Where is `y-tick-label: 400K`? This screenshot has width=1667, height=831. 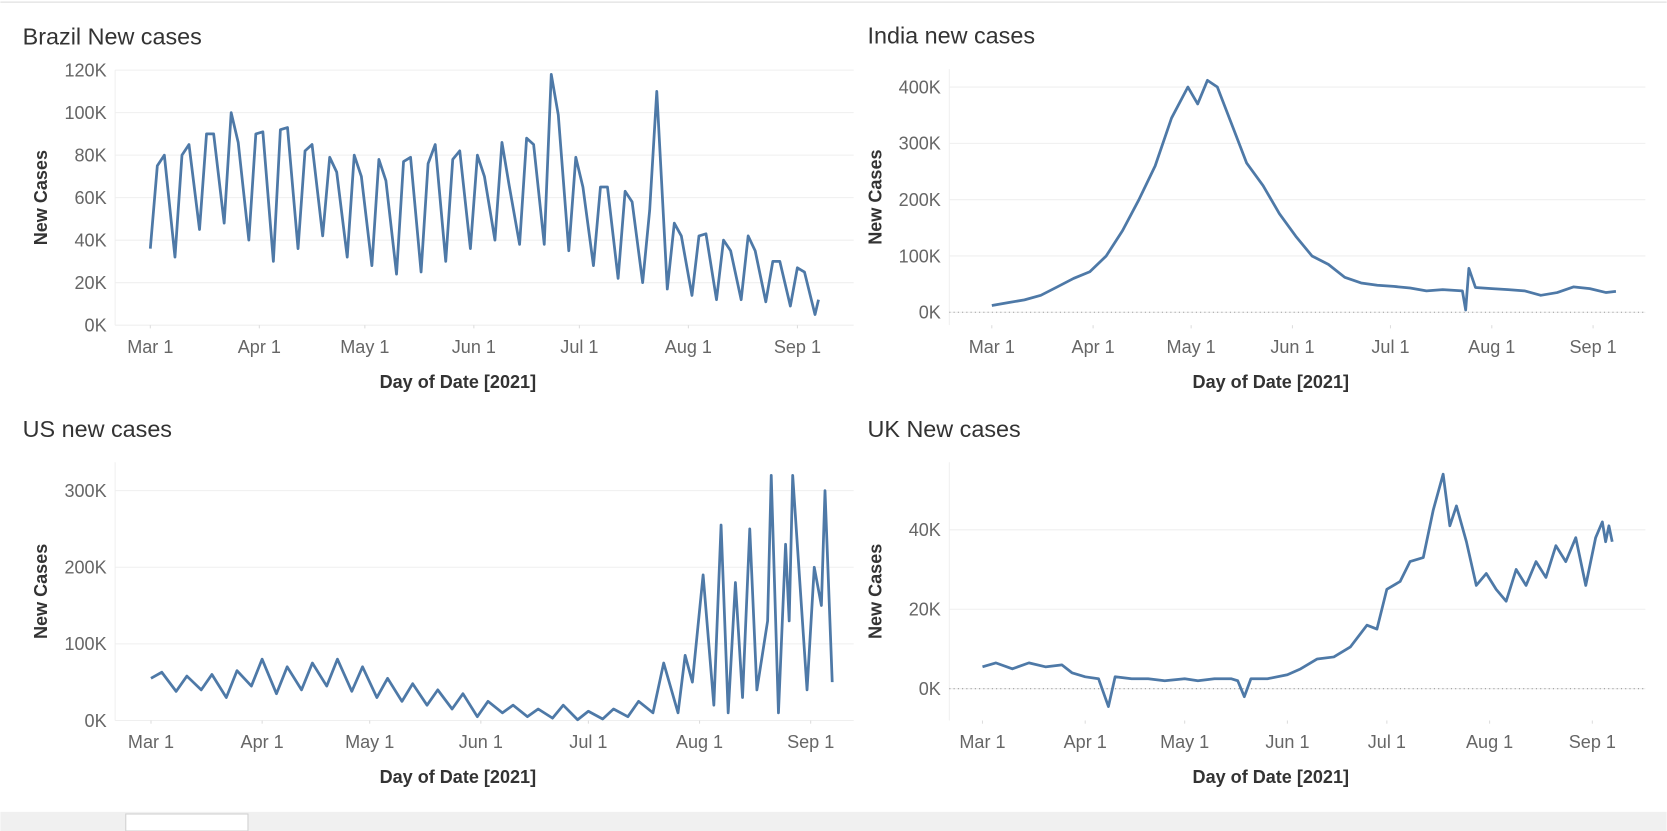 y-tick-label: 400K is located at coordinates (920, 87).